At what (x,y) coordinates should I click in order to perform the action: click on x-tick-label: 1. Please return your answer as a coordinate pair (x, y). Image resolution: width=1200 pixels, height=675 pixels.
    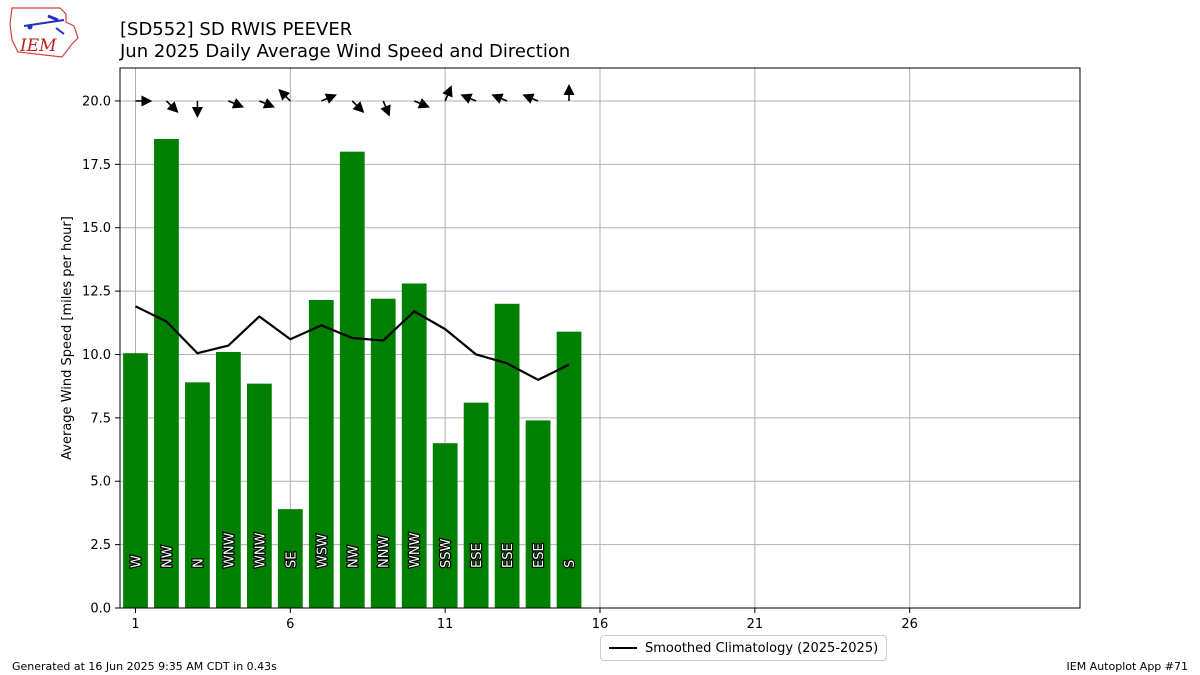
    Looking at the image, I should click on (135, 624).